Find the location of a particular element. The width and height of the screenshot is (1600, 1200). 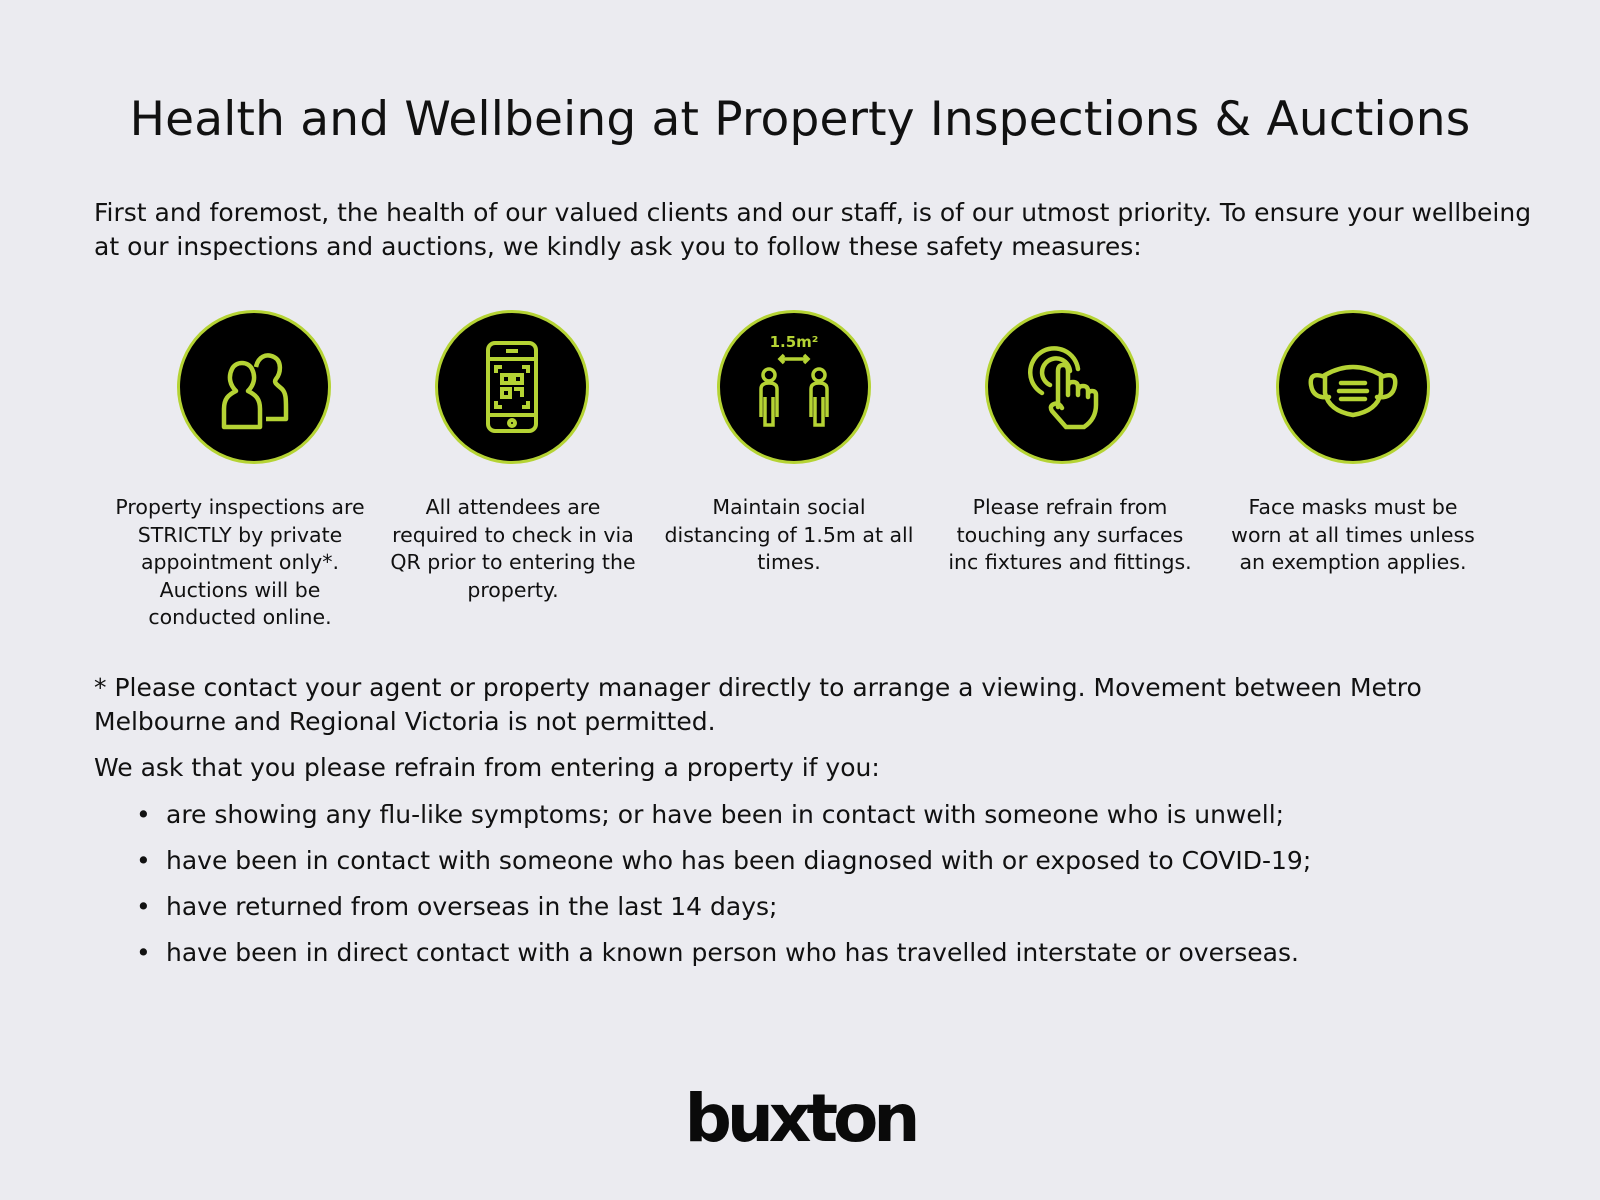

phone-qr-icon is located at coordinates (512, 387).